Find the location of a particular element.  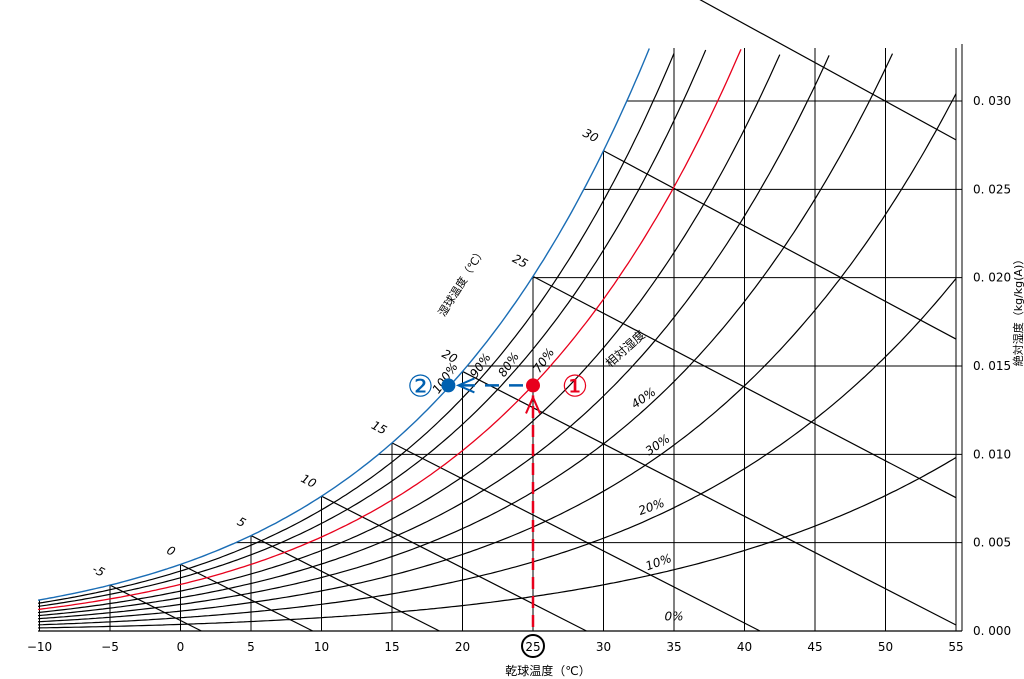

rh-label: 70% is located at coordinates (543, 360).